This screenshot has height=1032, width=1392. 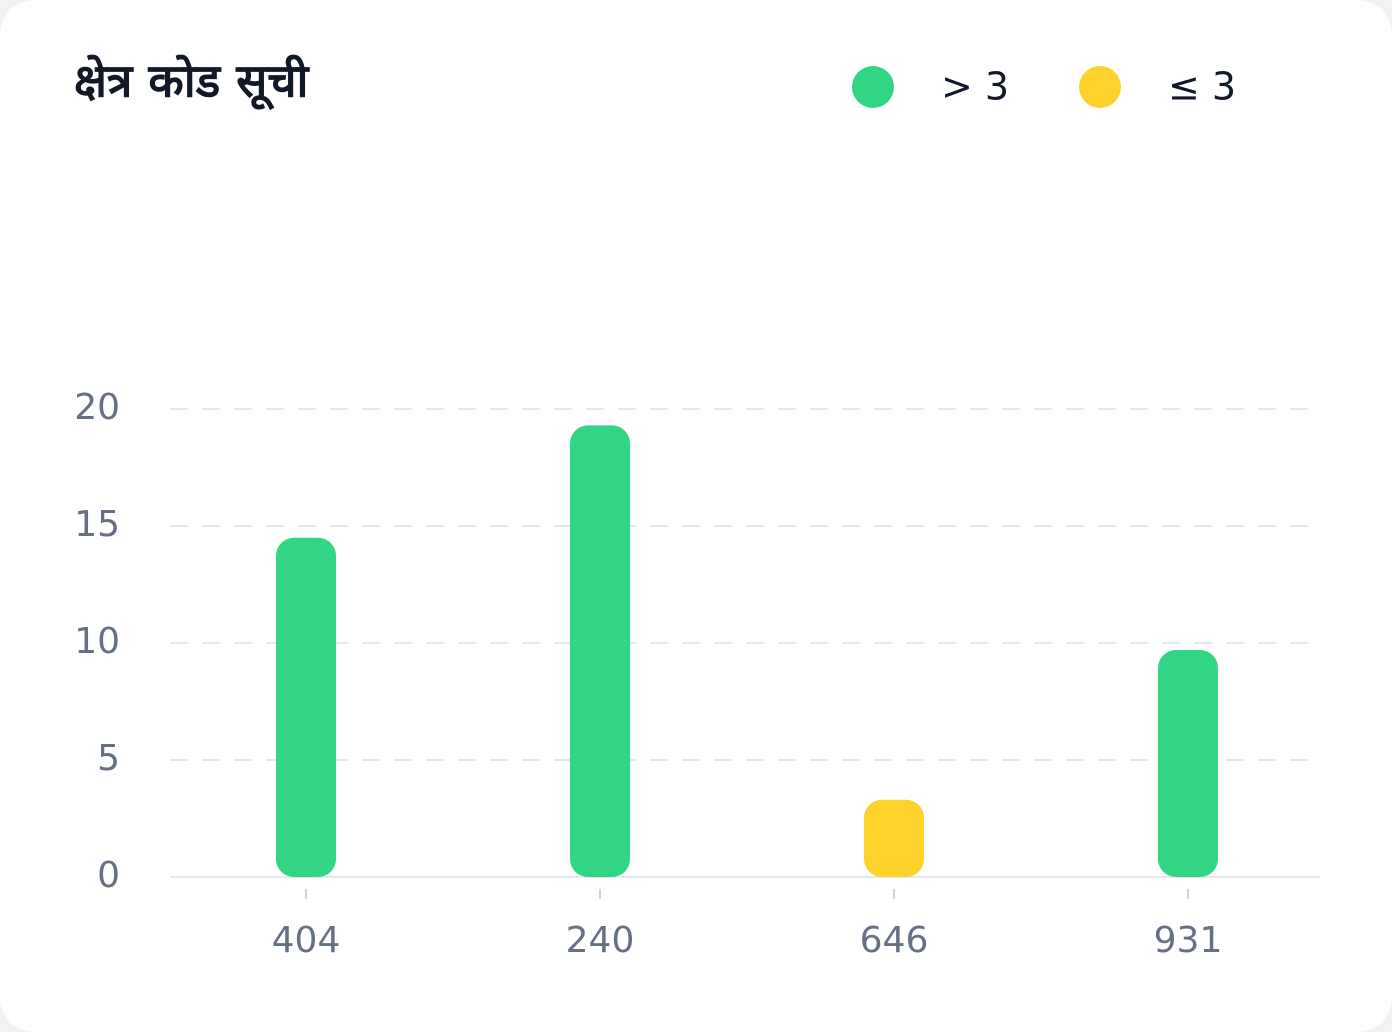 What do you see at coordinates (97, 641) in the screenshot?
I see `y-tick-label: 10` at bounding box center [97, 641].